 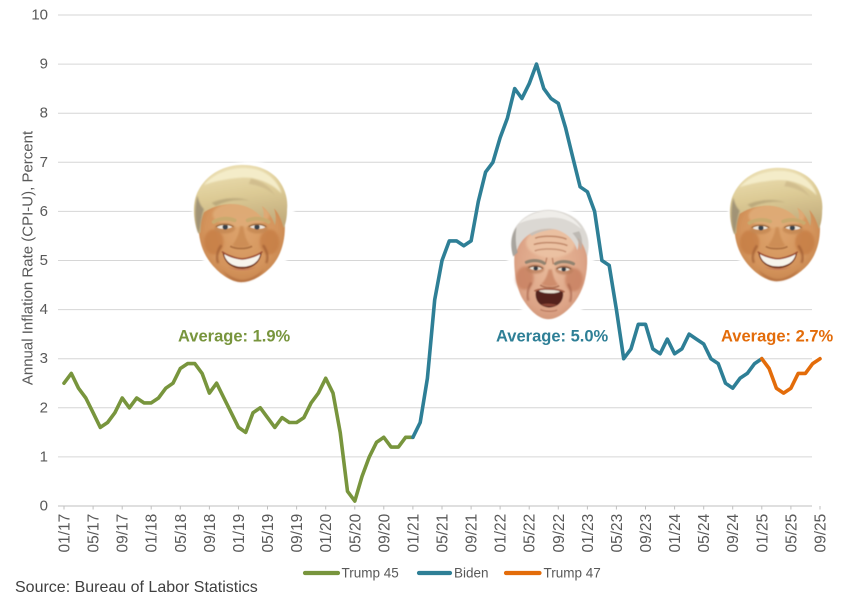 I want to click on svg-text: 9, so click(x=44, y=64).